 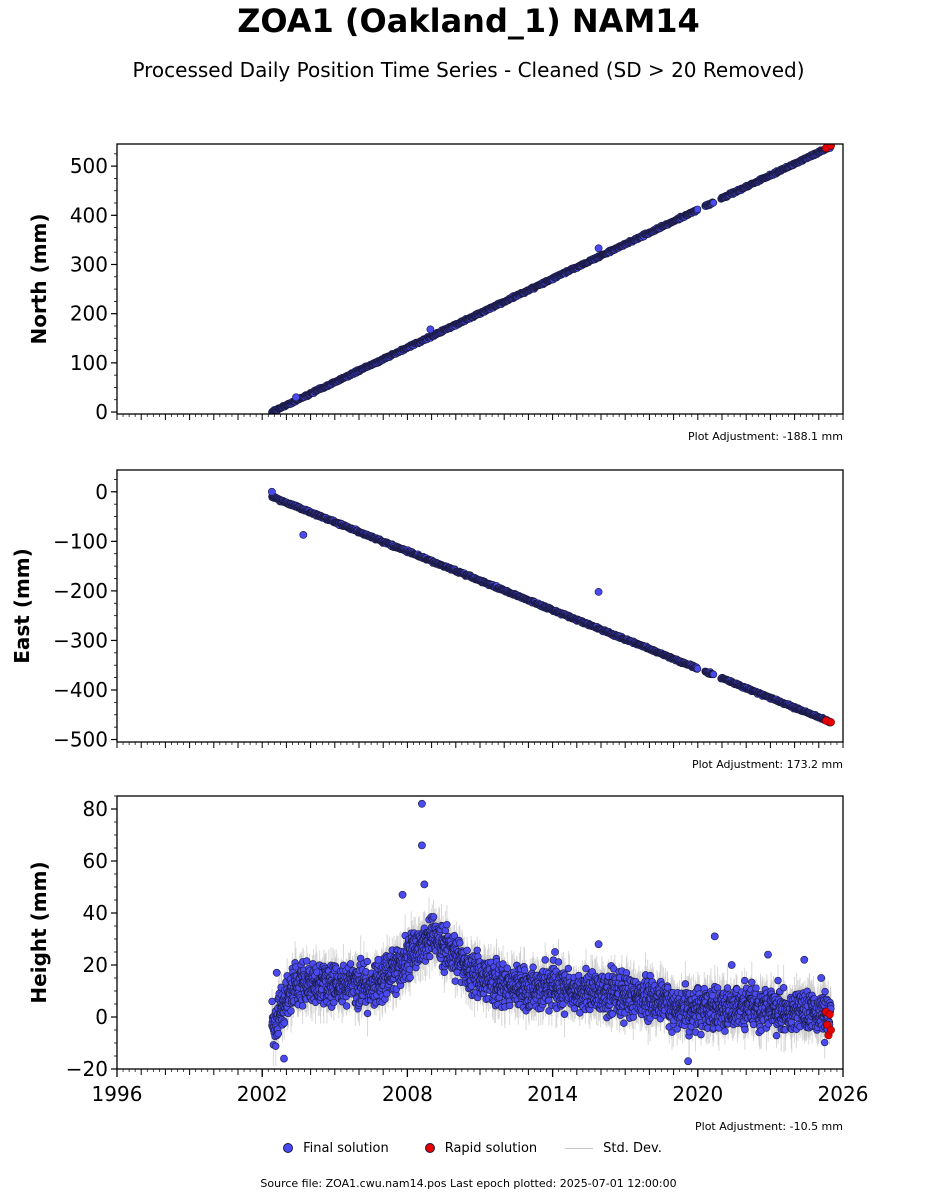 What do you see at coordinates (89, 166) in the screenshot?
I see `y-tick-label-north: 500` at bounding box center [89, 166].